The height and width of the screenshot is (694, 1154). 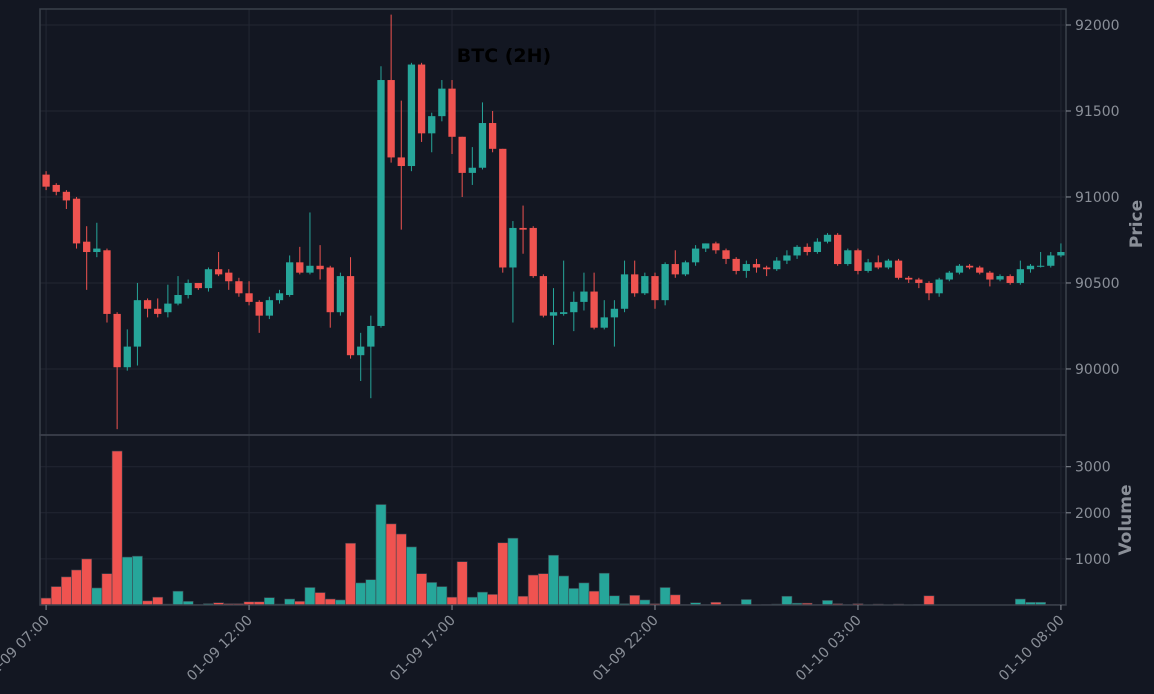 I want to click on volume-tick-label: 1000, so click(x=1093, y=560).